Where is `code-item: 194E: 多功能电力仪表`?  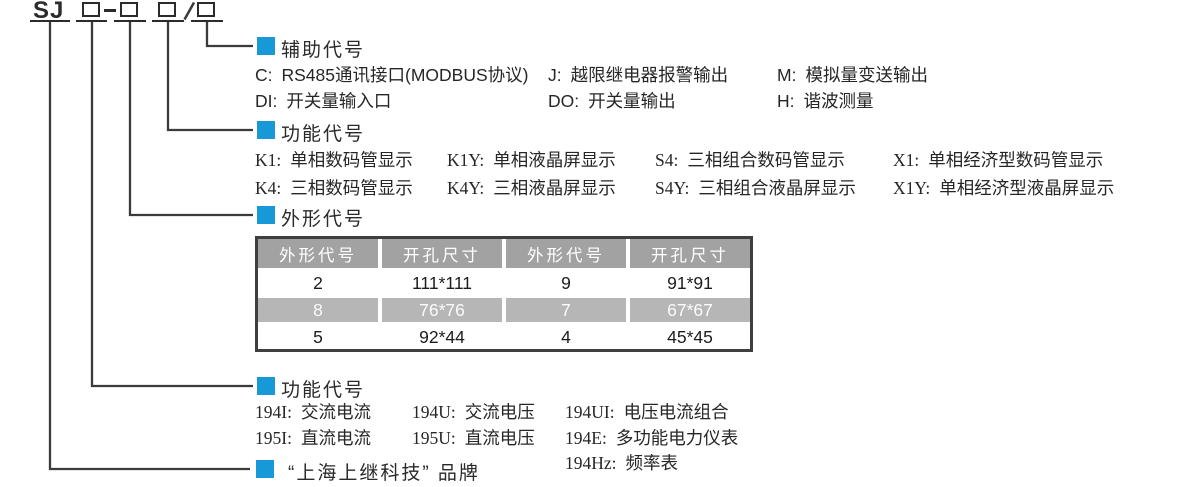
code-item: 194E: 多功能电力仪表 is located at coordinates (652, 438).